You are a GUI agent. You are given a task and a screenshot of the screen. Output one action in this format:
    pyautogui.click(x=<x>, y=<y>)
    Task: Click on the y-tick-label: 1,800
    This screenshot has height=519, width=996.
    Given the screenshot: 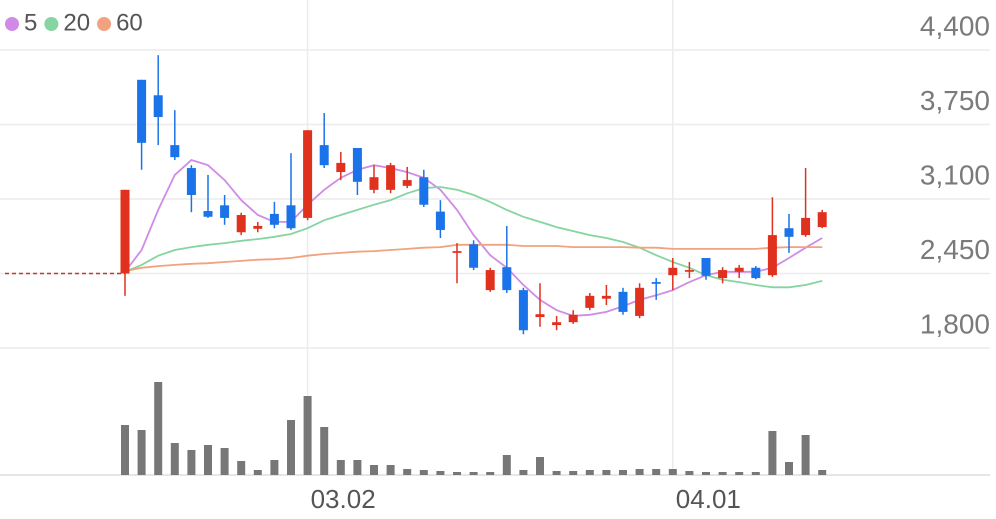 What is the action you would take?
    pyautogui.click(x=955, y=323)
    